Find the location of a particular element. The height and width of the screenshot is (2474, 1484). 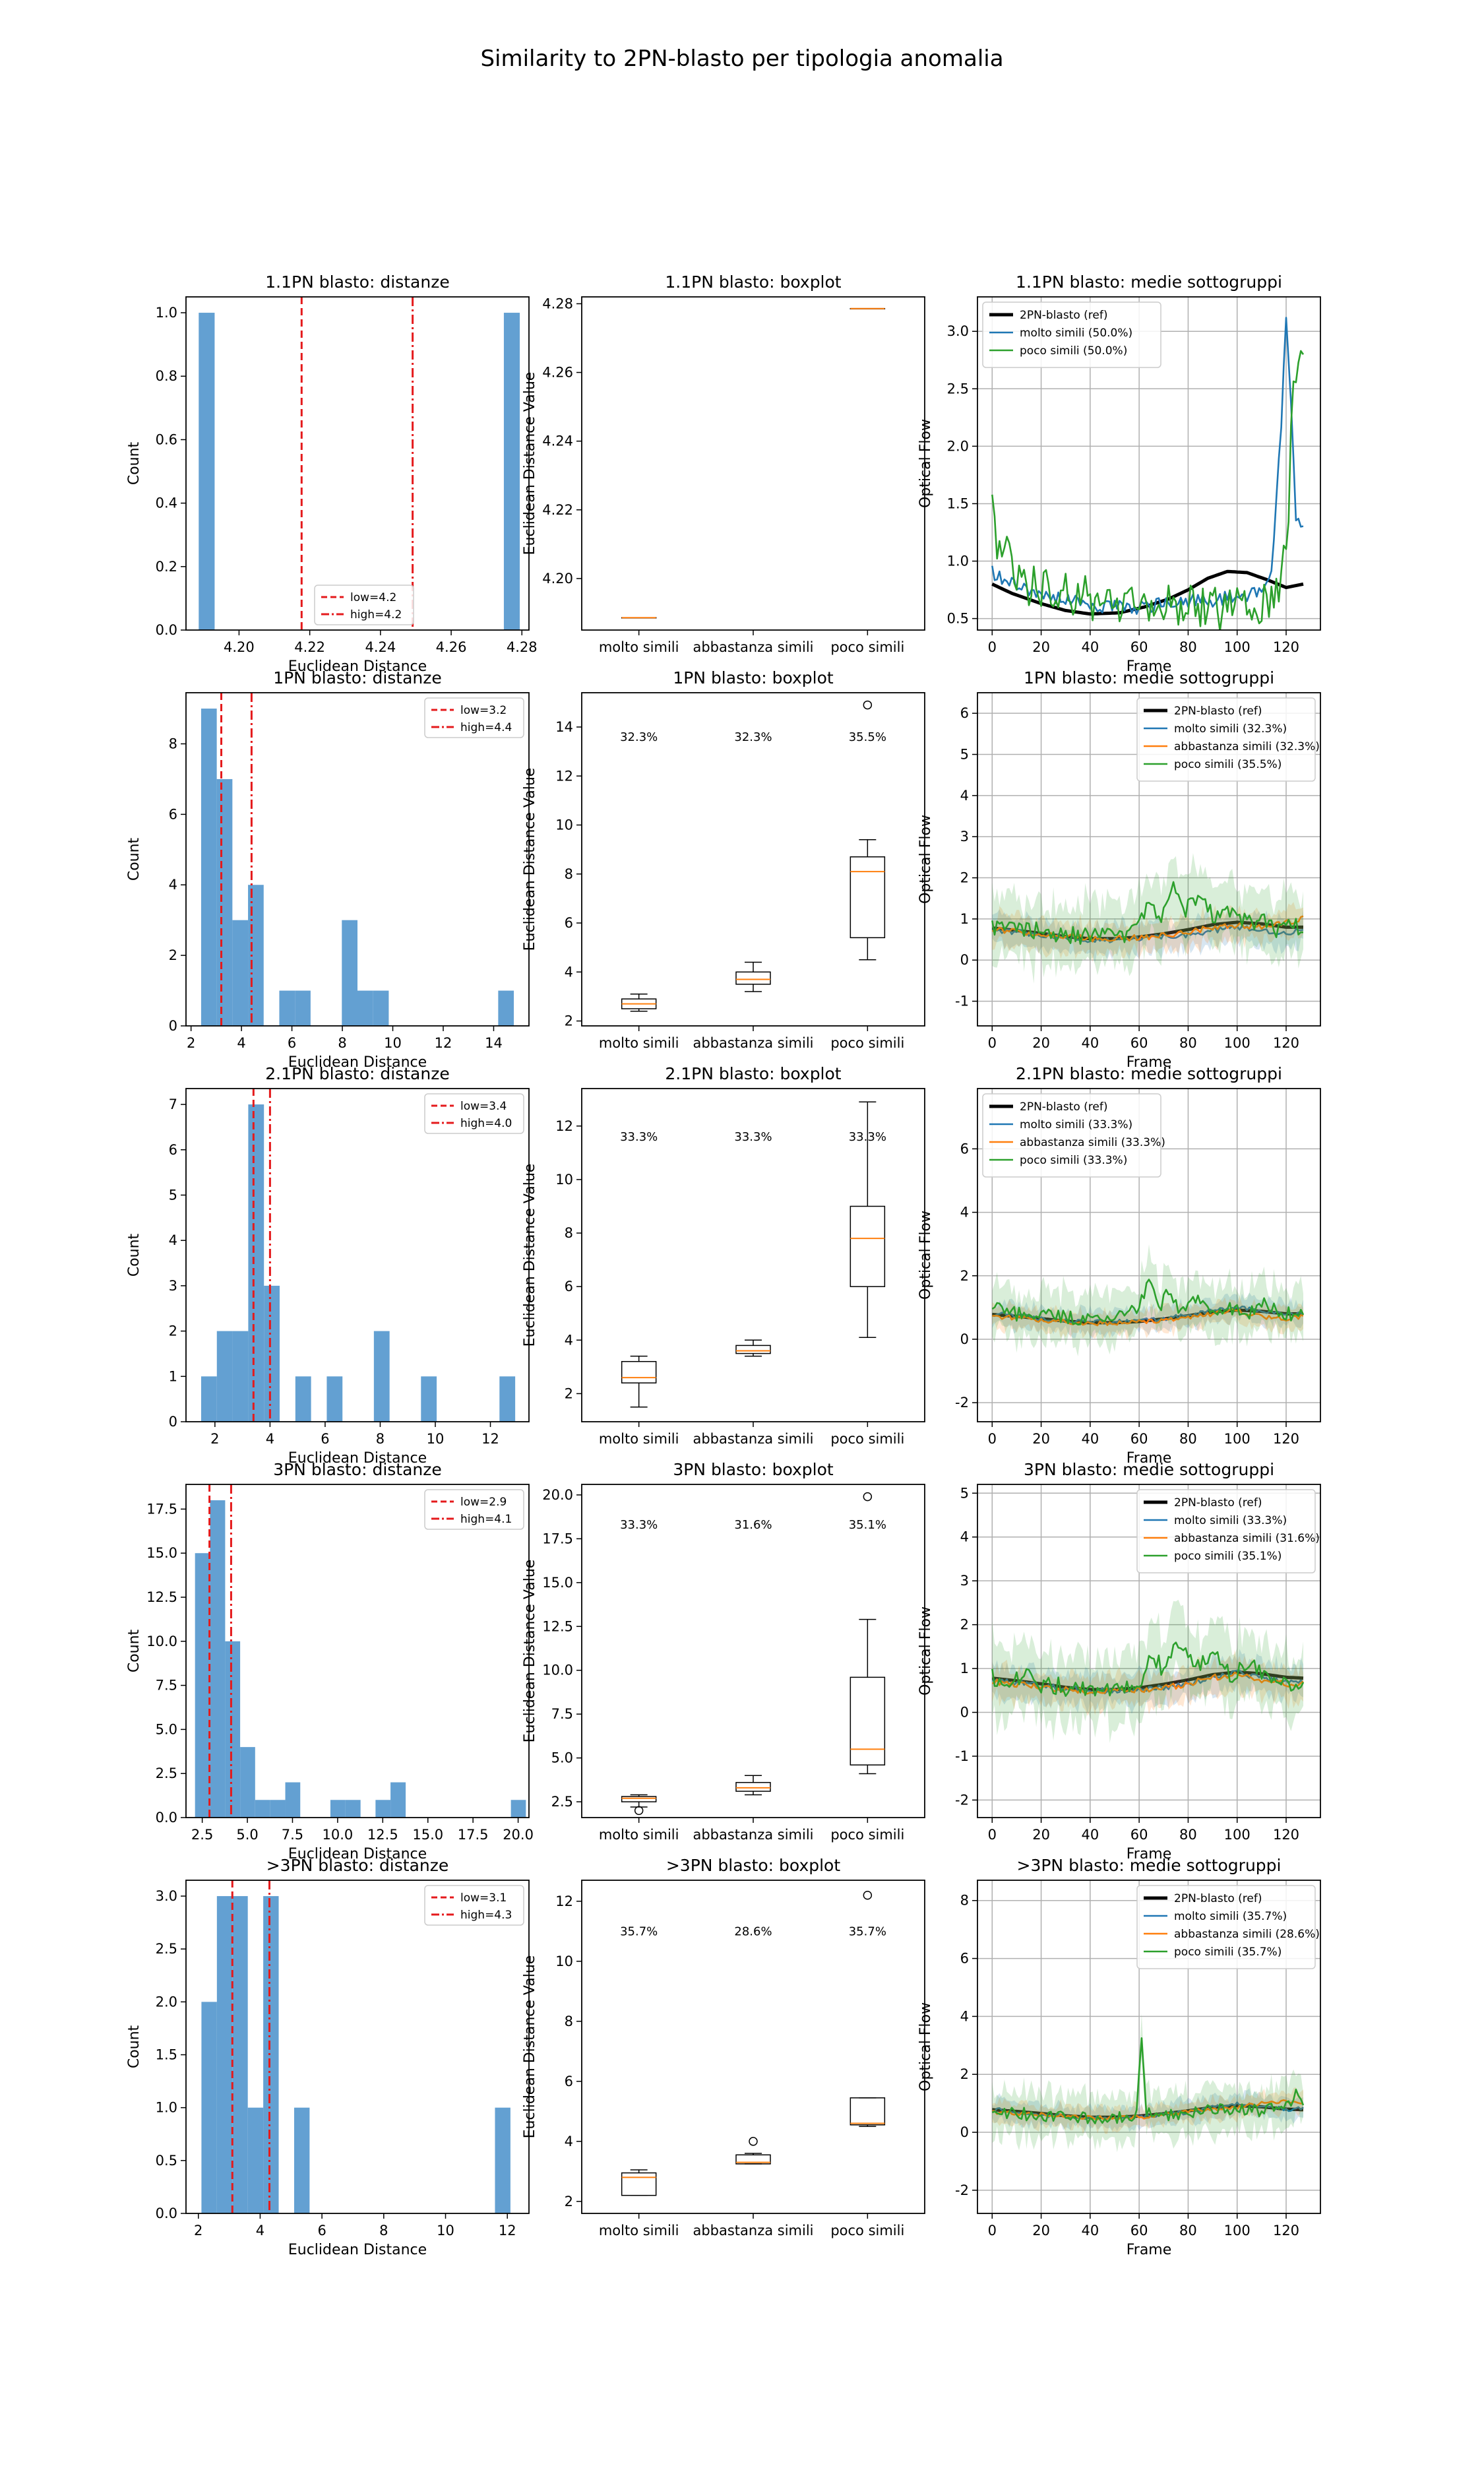

x-axis-label: Frame is located at coordinates (1149, 2250).